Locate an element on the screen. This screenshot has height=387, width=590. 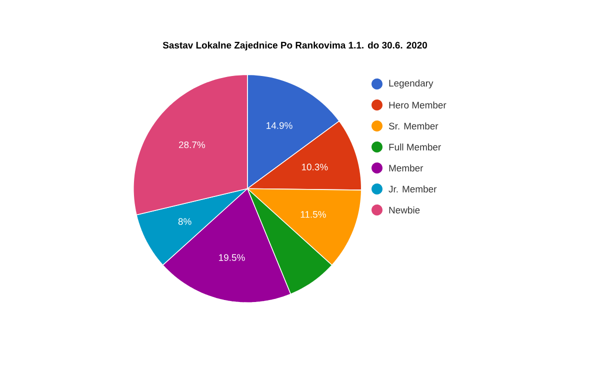
data-label: 10.3% is located at coordinates (315, 167).